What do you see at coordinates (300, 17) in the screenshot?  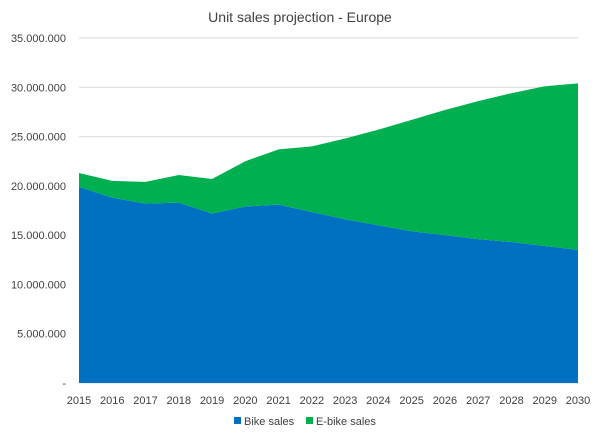 I see `chart-title: Unit sales projection - Europe` at bounding box center [300, 17].